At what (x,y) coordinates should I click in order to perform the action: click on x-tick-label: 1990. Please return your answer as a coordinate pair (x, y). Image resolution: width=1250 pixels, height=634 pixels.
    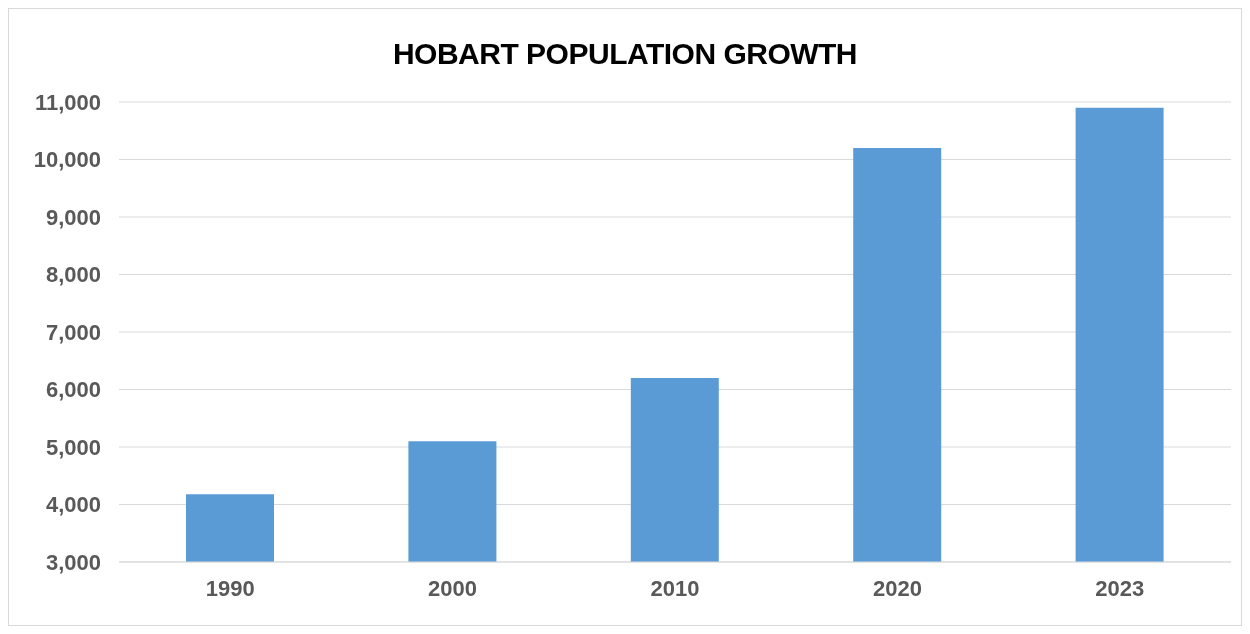
    Looking at the image, I should click on (230, 588).